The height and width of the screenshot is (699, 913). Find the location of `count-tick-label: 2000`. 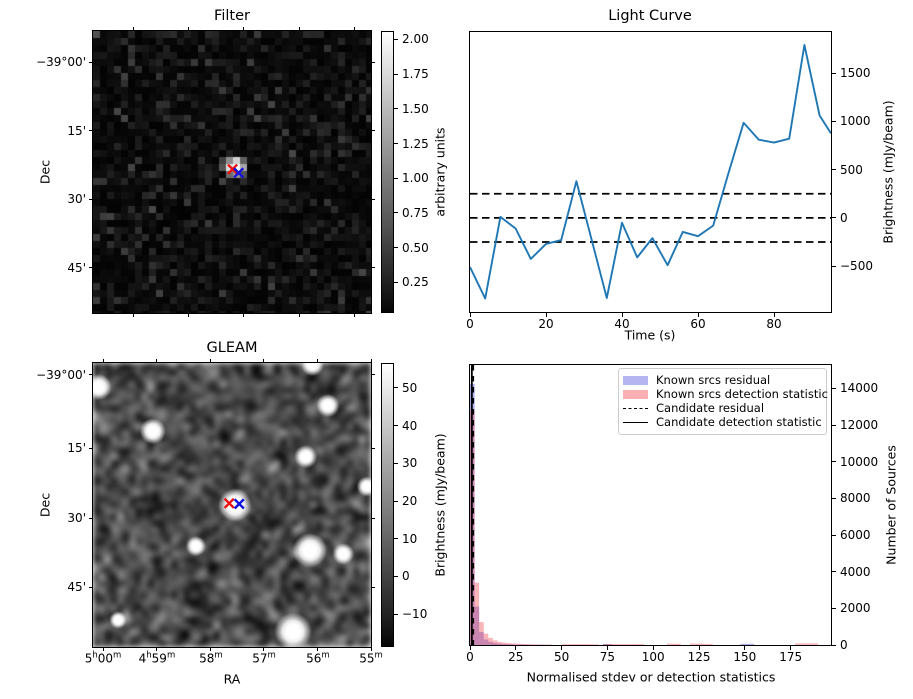

count-tick-label: 2000 is located at coordinates (855, 608).